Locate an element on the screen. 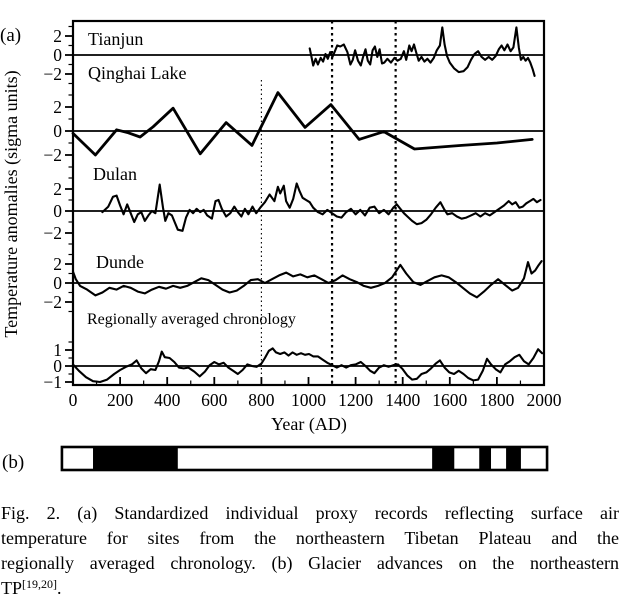 This screenshot has width=621, height=603. glacier-bar-frame is located at coordinates (304, 458).